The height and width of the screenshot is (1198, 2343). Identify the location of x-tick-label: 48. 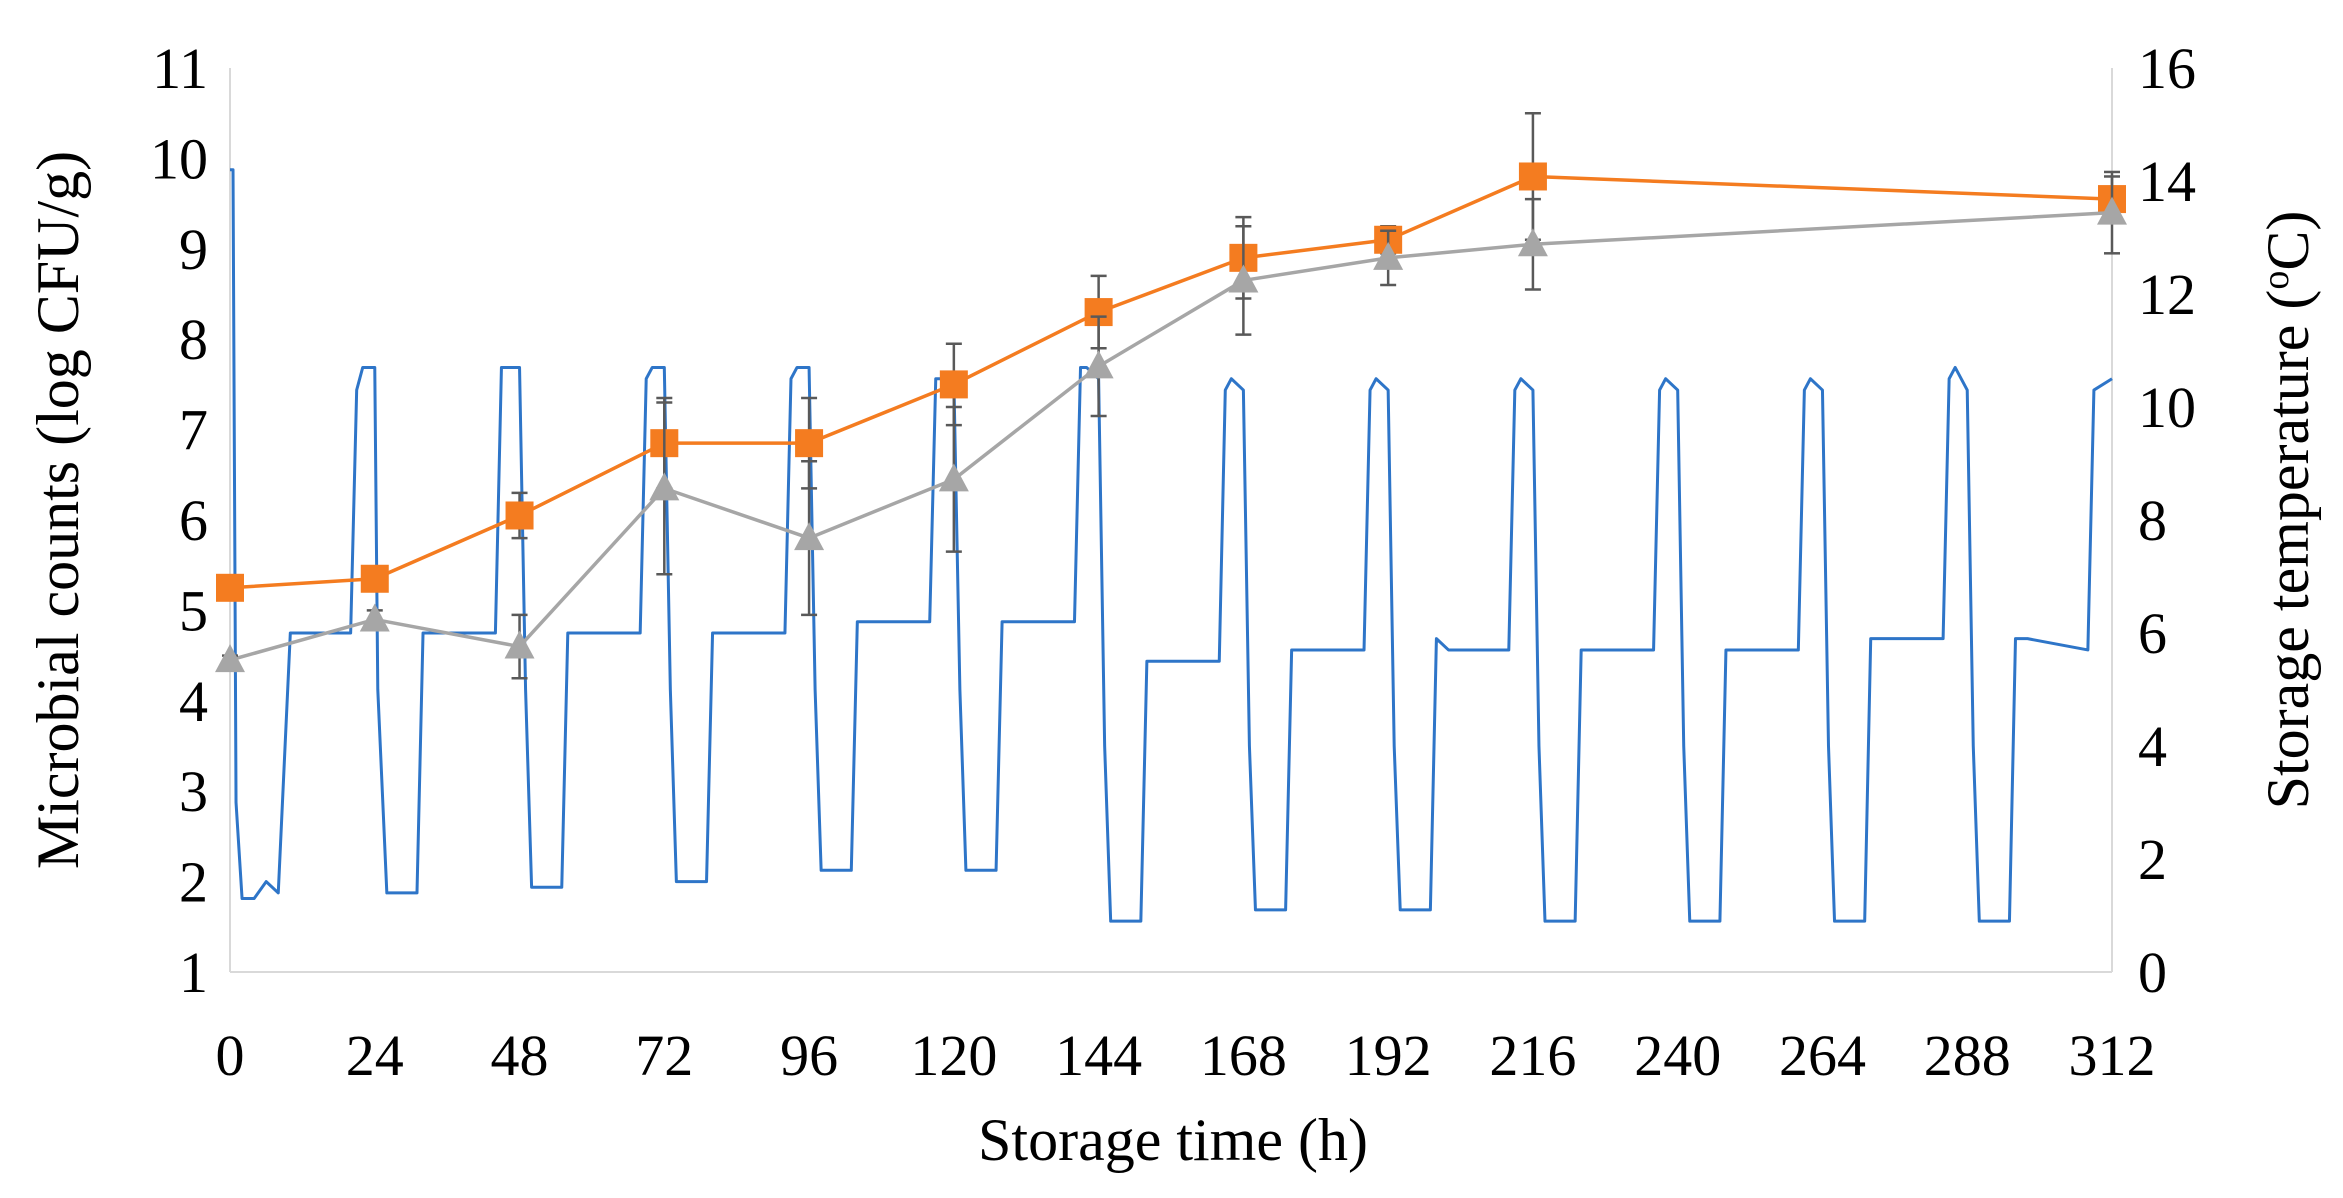
(520, 1055).